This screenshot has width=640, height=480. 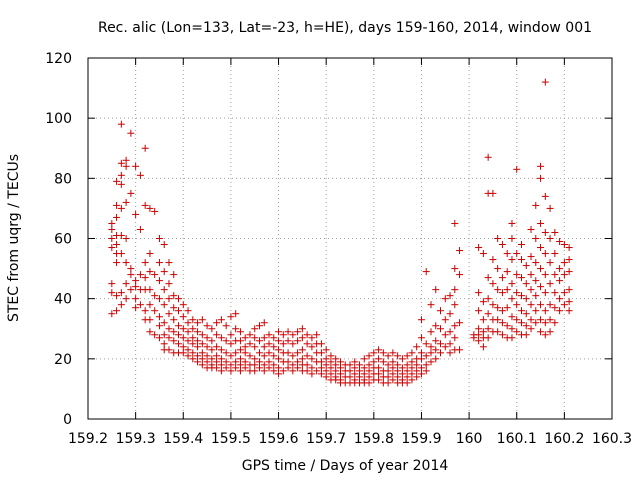 I want to click on x-tick-label: 159.2, so click(x=88, y=439).